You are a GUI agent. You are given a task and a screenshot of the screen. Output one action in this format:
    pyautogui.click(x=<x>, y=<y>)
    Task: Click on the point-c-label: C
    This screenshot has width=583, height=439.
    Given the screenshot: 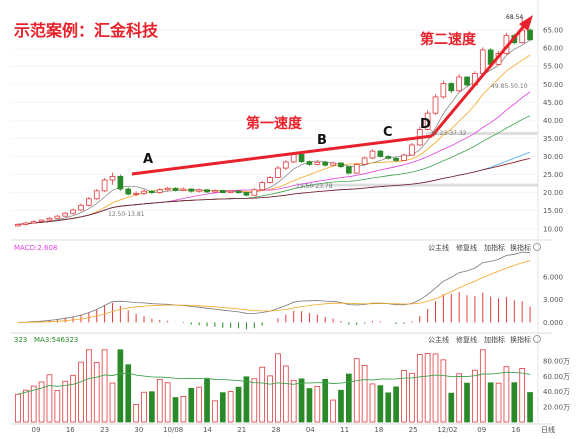 What is the action you would take?
    pyautogui.click(x=388, y=132)
    